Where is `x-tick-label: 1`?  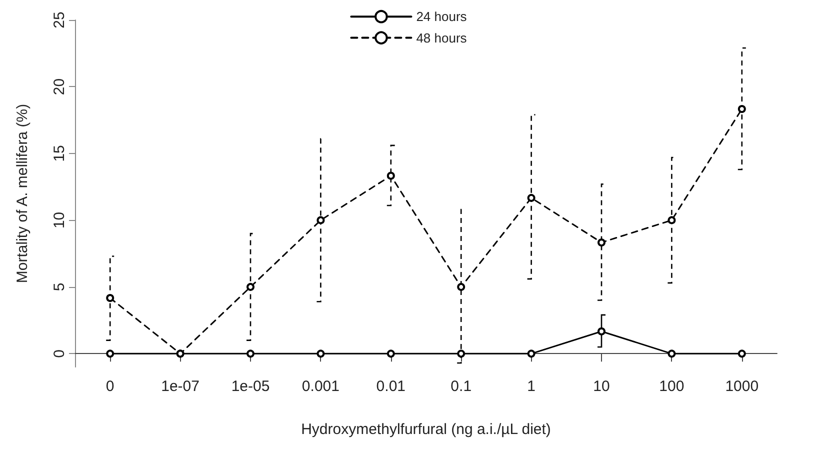
x-tick-label: 1 is located at coordinates (531, 386).